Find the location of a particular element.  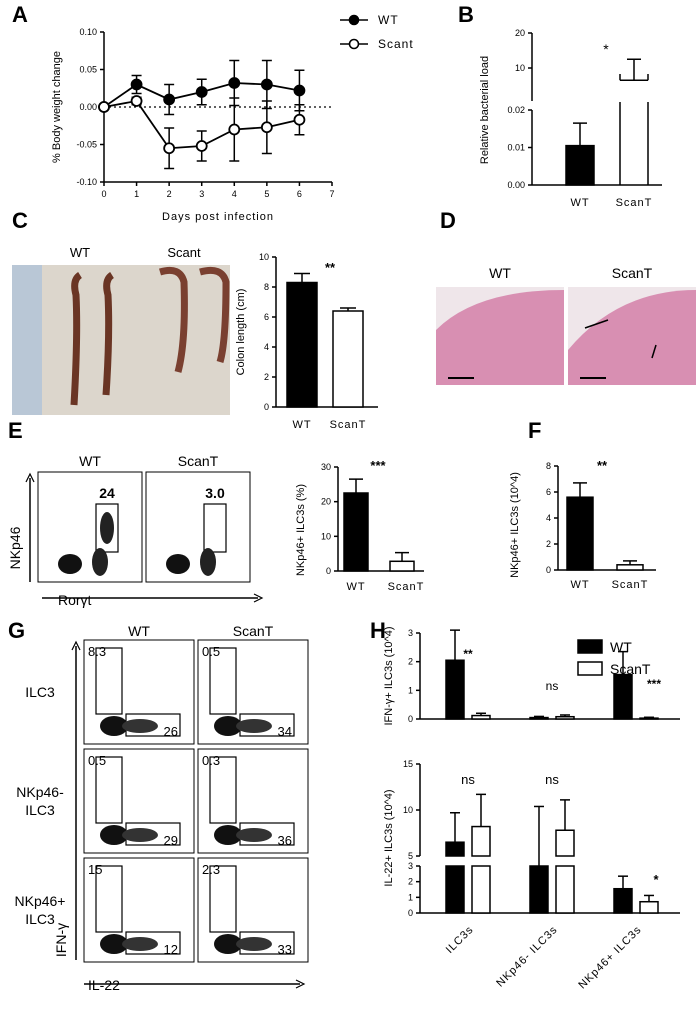

x-category-label: NKp46+ ILC3s is located at coordinates (610, 958).